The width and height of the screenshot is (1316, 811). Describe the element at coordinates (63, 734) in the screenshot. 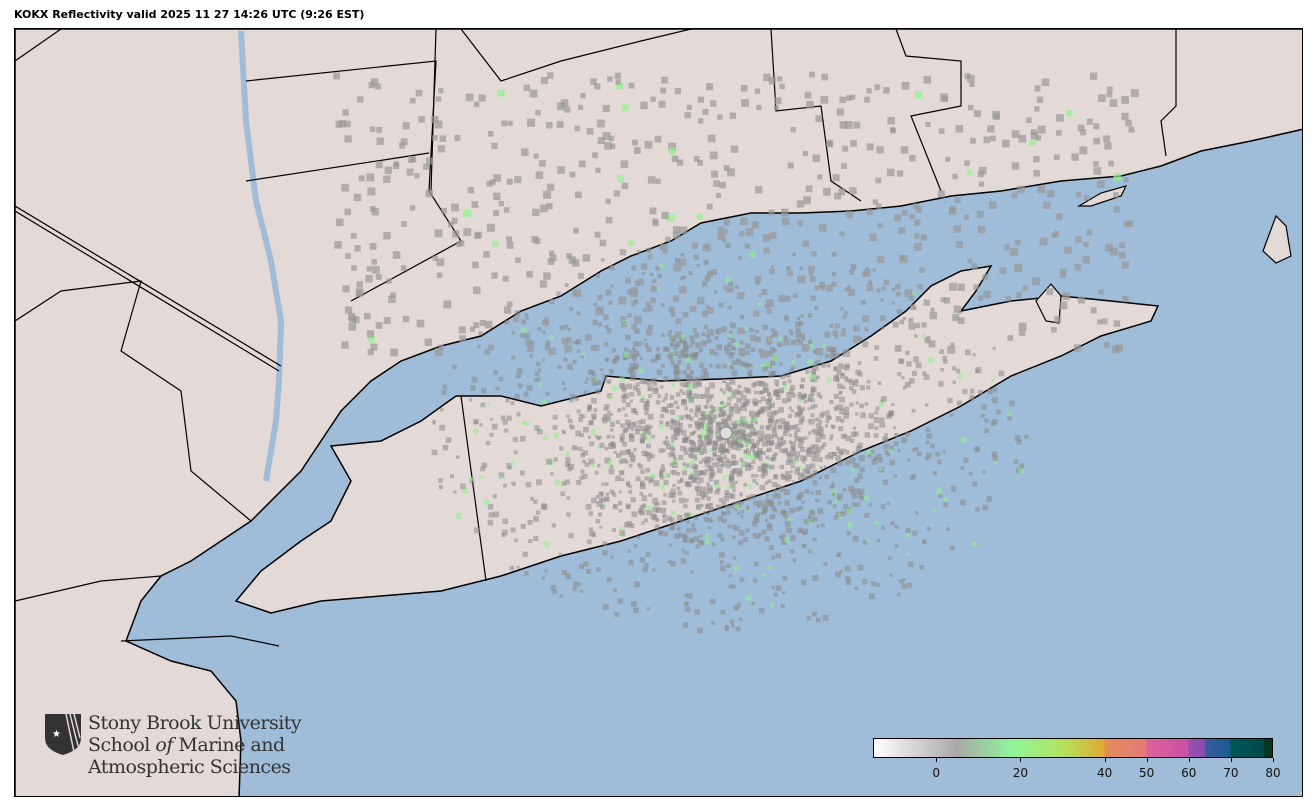

I see `shield-icon: ★` at that location.